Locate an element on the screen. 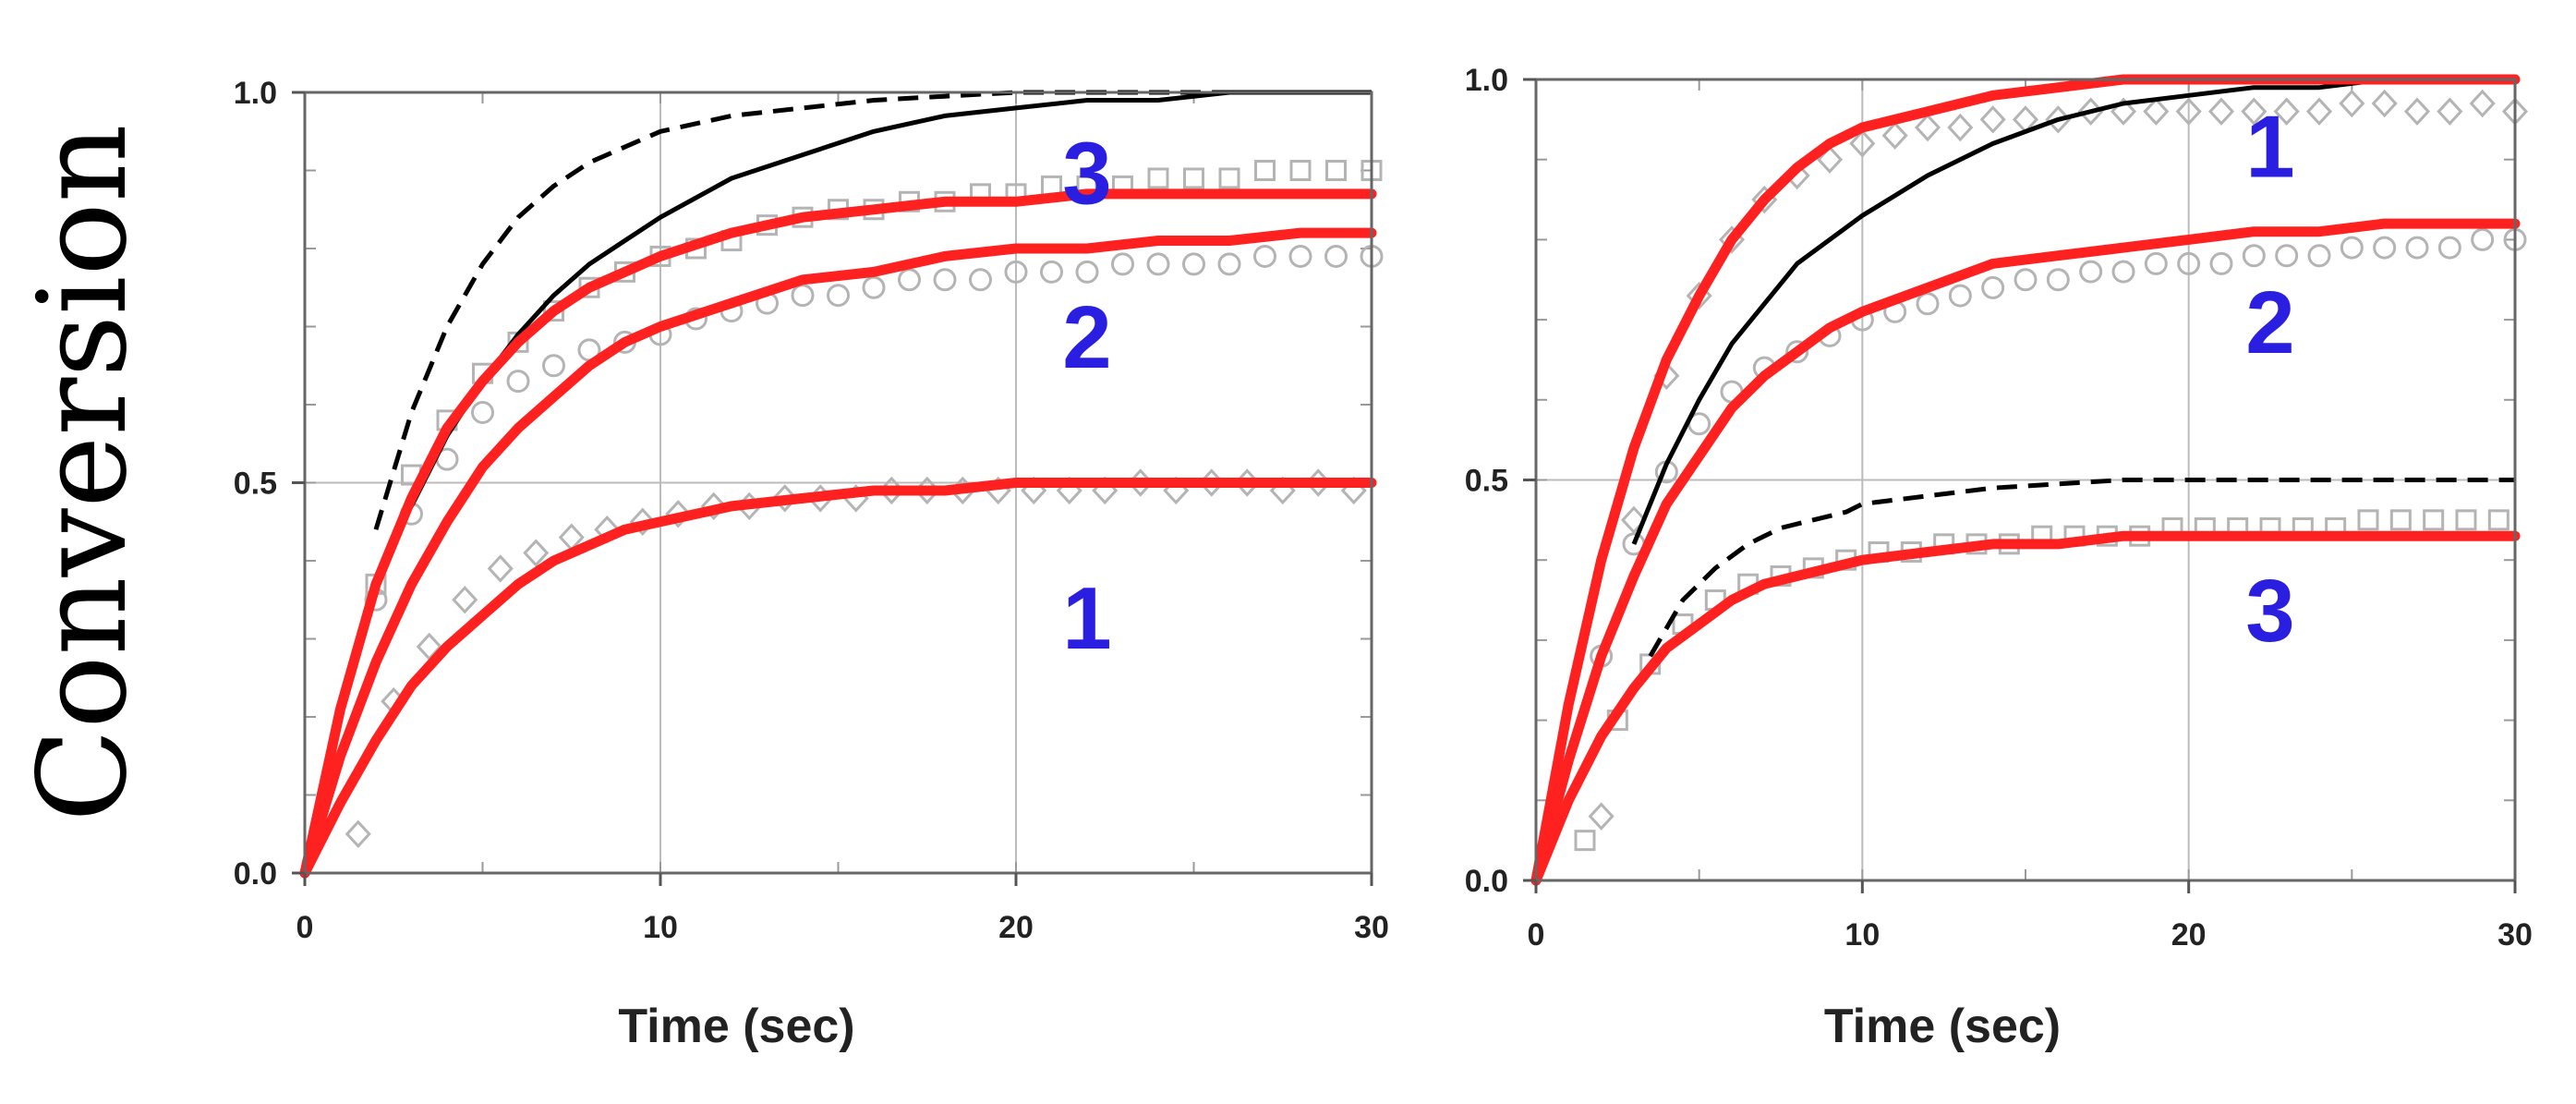  y-tick-label: 0.5 is located at coordinates (1486, 481).